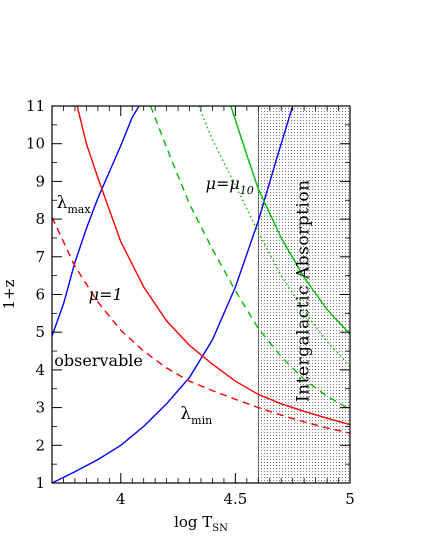 This screenshot has width=436, height=545. What do you see at coordinates (35, 144) in the screenshot?
I see `y-tick-label: 10` at bounding box center [35, 144].